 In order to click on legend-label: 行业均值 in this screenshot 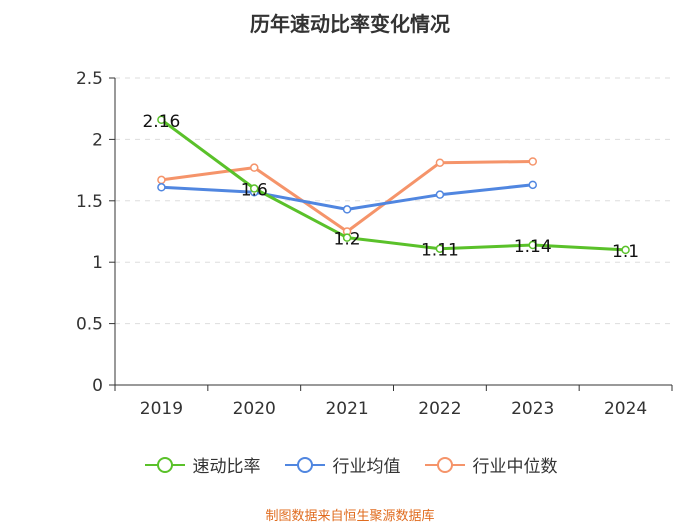, I will do `click(366, 467)`.